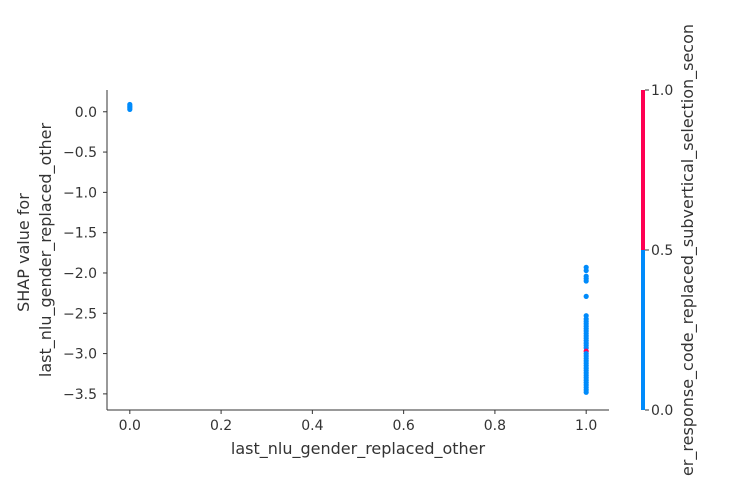 The height and width of the screenshot is (500, 750). I want to click on y-axis-label-line-1: SHAP value for, so click(23, 252).